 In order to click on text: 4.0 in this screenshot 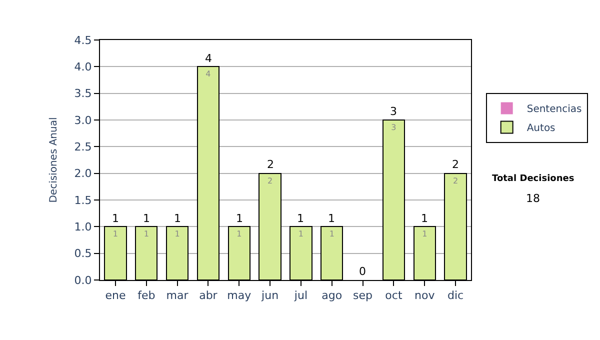, I will do `click(83, 67)`.